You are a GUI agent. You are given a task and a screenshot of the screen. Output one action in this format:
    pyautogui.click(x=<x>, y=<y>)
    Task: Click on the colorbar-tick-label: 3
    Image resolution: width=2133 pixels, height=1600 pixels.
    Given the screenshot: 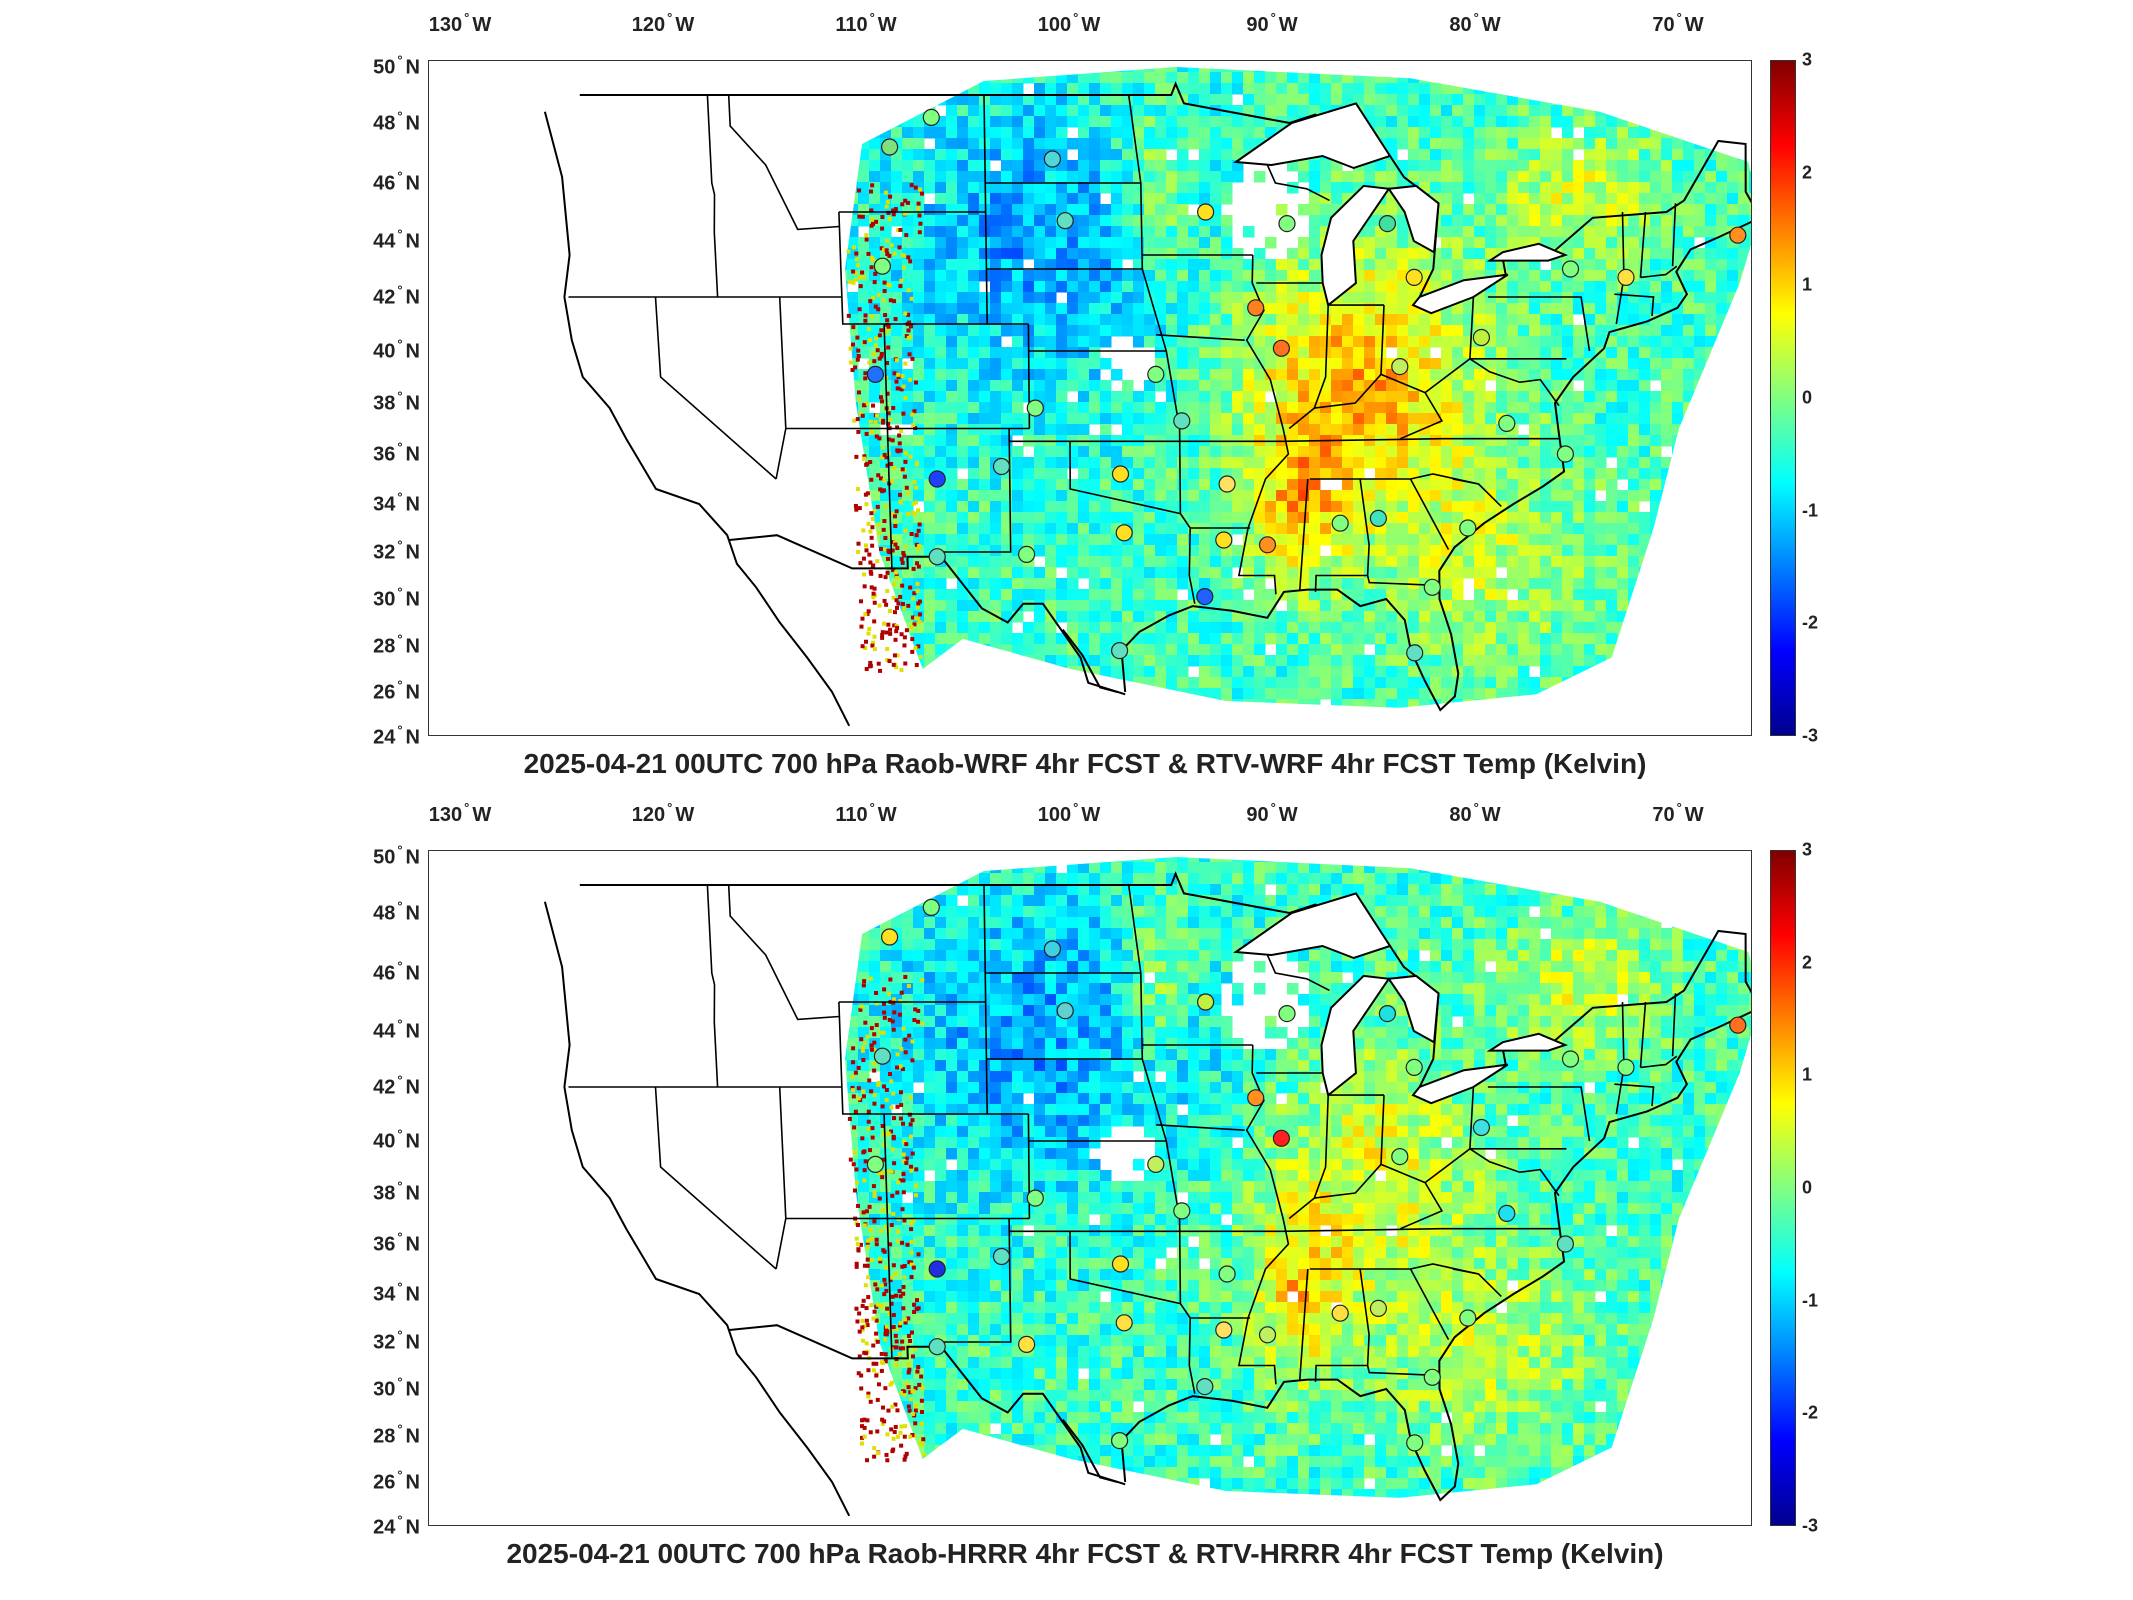 What is the action you would take?
    pyautogui.click(x=1807, y=849)
    